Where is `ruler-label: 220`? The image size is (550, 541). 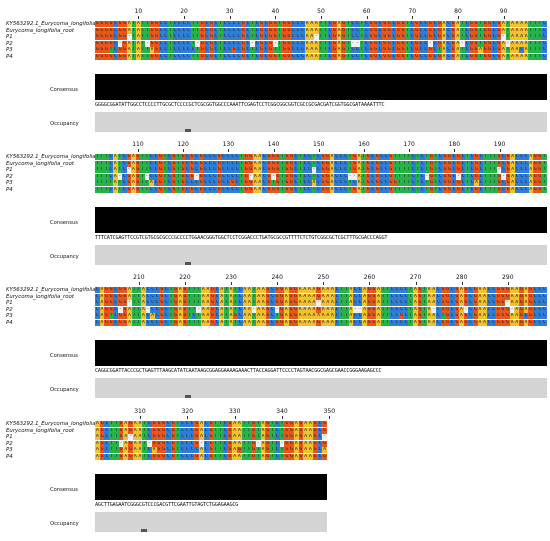
ruler-label: 220 is located at coordinates (185, 277).